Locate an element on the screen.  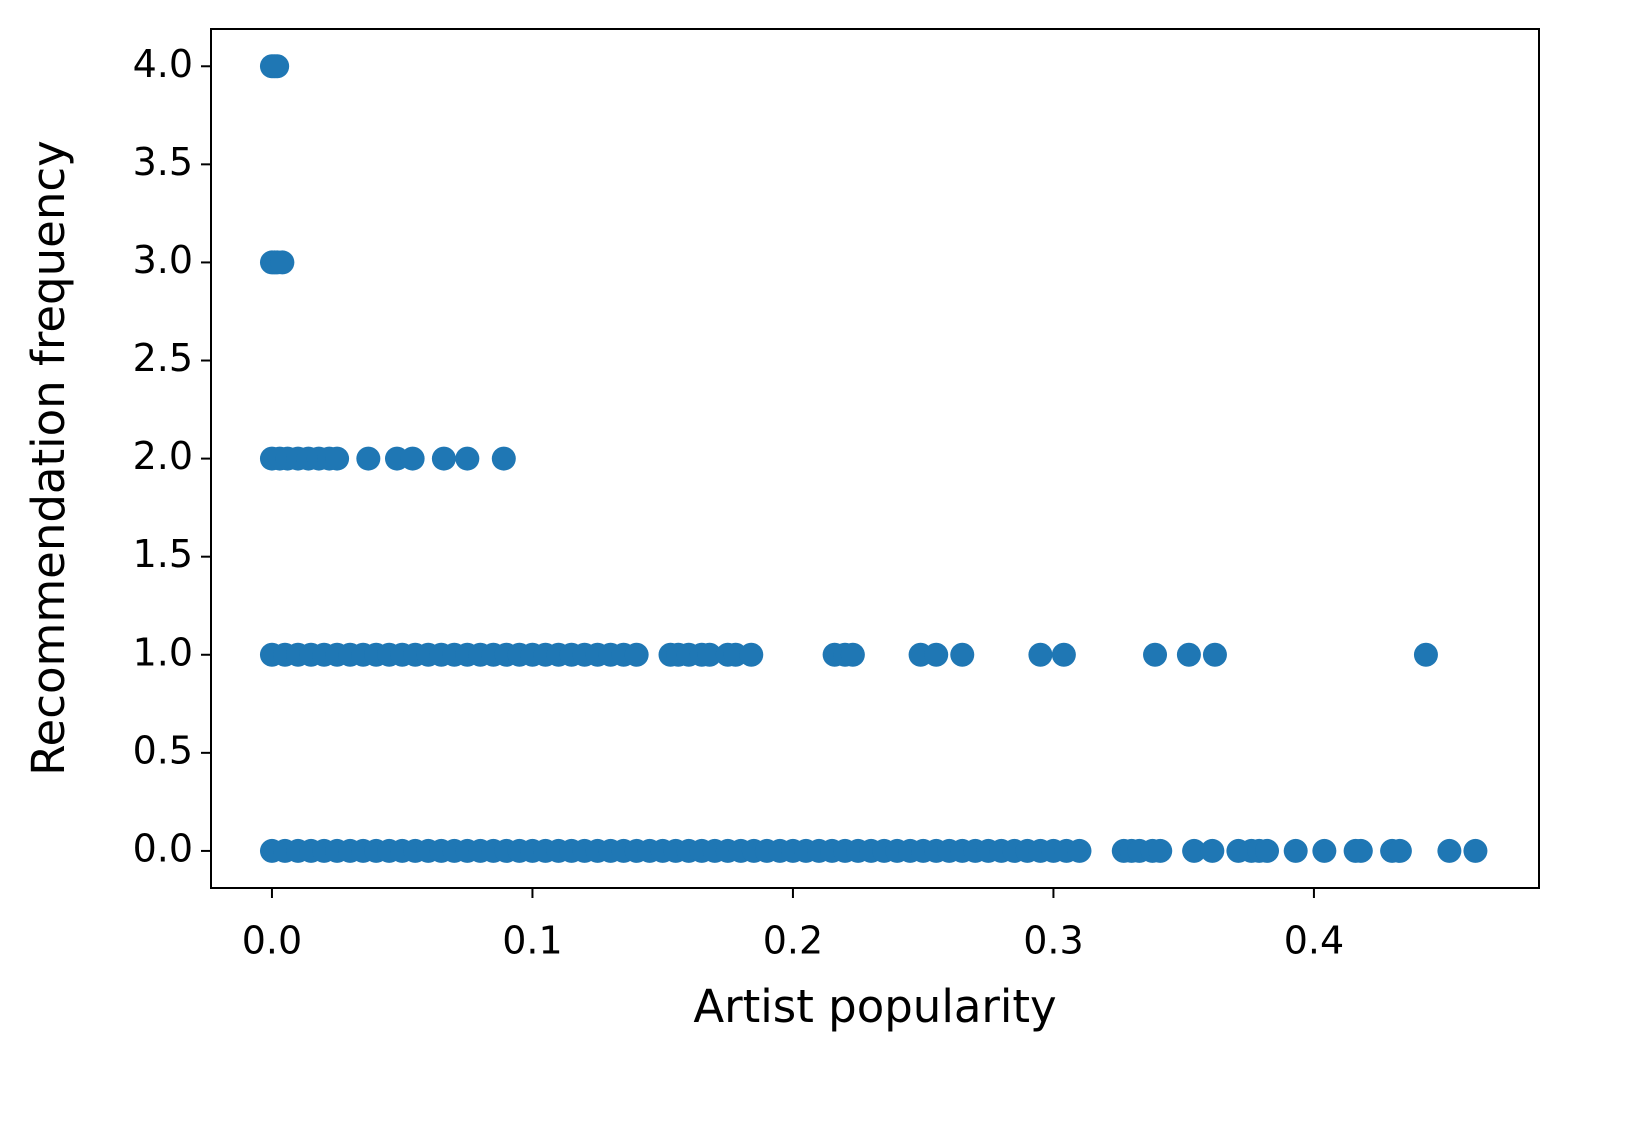
x-tick-label: 0.4 is located at coordinates (1314, 941).